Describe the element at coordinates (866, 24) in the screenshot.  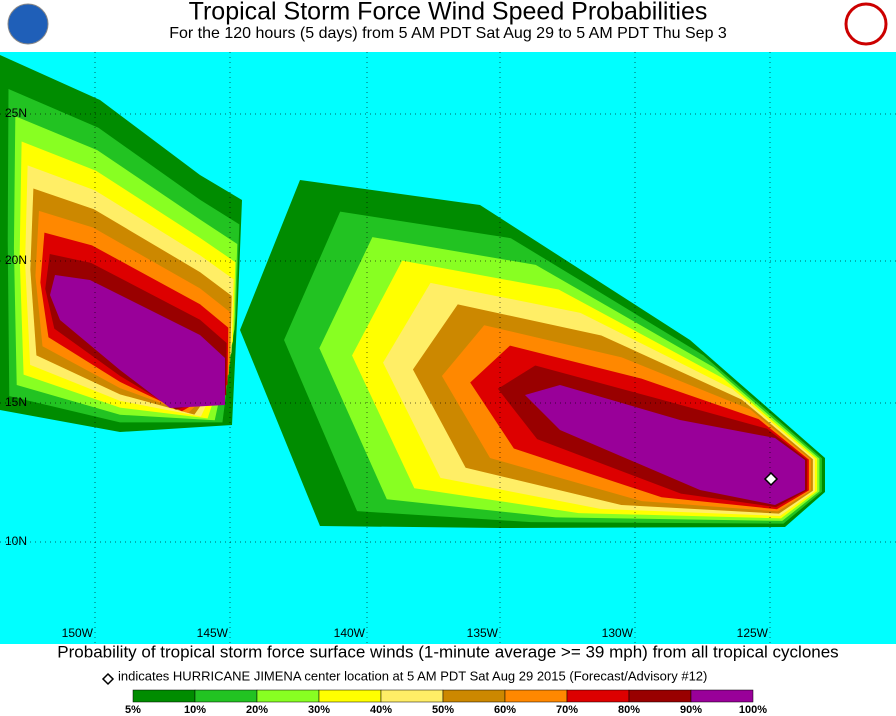
I see `nws-logo` at that location.